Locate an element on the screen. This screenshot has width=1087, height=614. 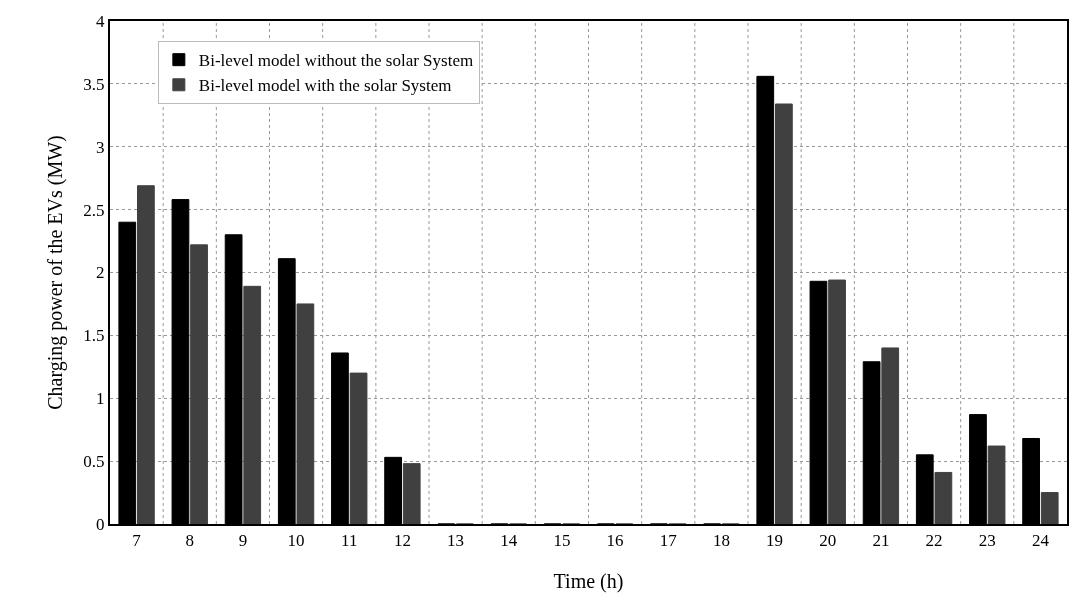
y-tick-label: 3 is located at coordinates (100, 147).